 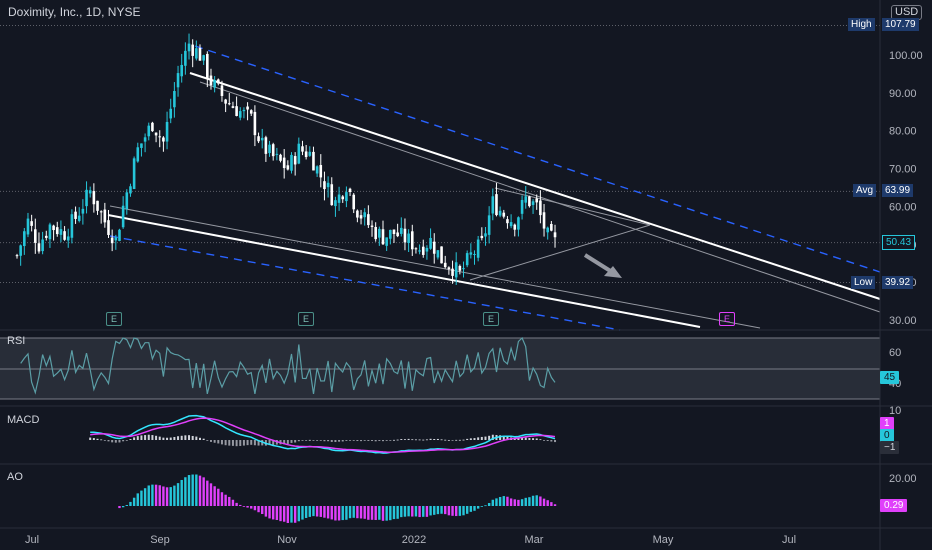 What do you see at coordinates (16, 341) in the screenshot?
I see `rsi-title: RSI` at bounding box center [16, 341].